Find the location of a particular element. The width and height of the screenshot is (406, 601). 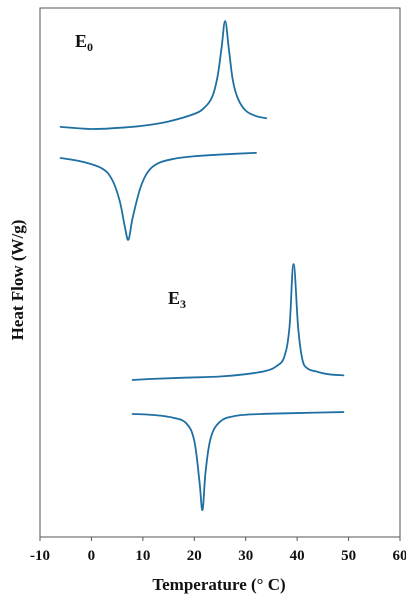

series-label-0: E0 is located at coordinates (84, 42).